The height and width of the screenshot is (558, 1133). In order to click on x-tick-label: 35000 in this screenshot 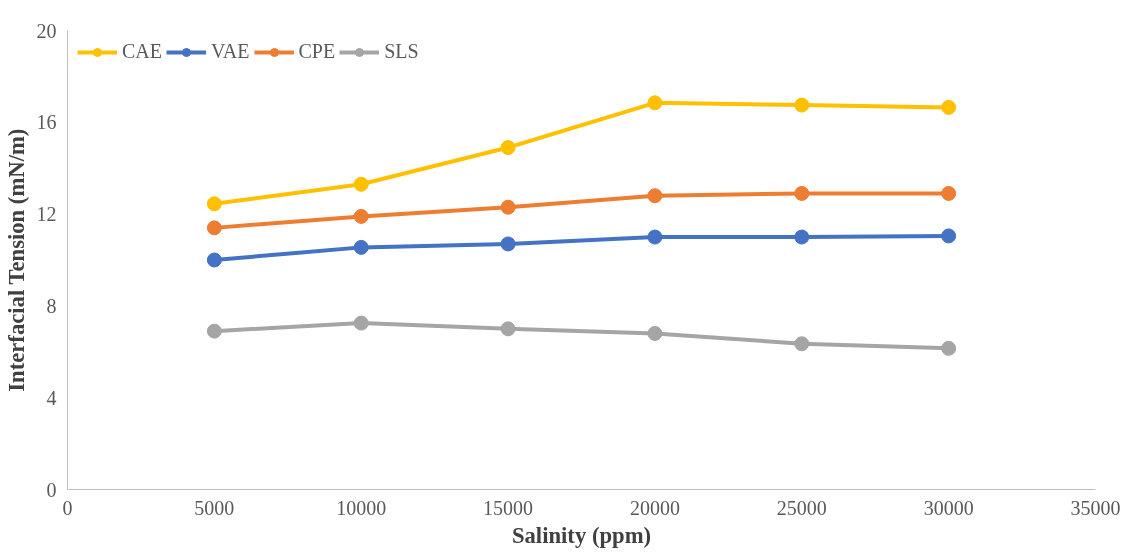, I will do `click(1095, 507)`.